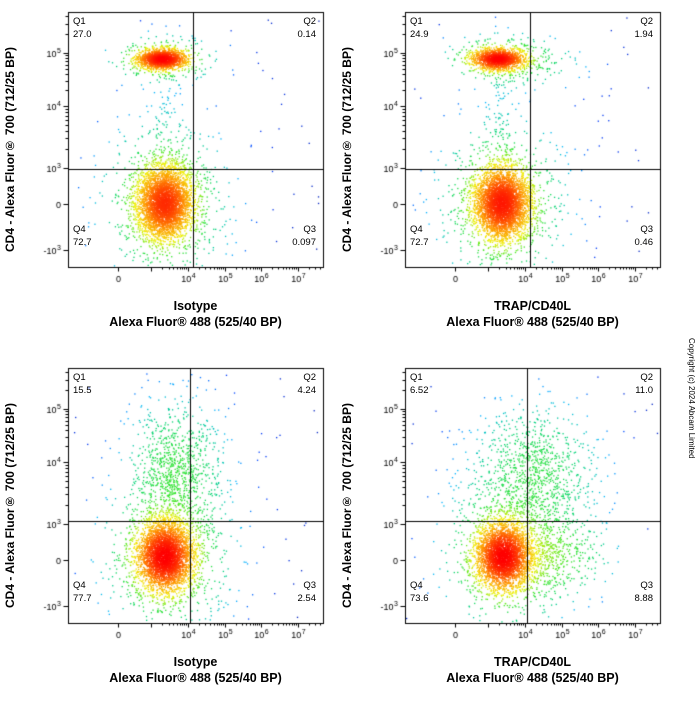 The width and height of the screenshot is (698, 703). What do you see at coordinates (691, 398) in the screenshot?
I see `copyright-notice: Copyright (c) 2024 Abcam Limited` at bounding box center [691, 398].